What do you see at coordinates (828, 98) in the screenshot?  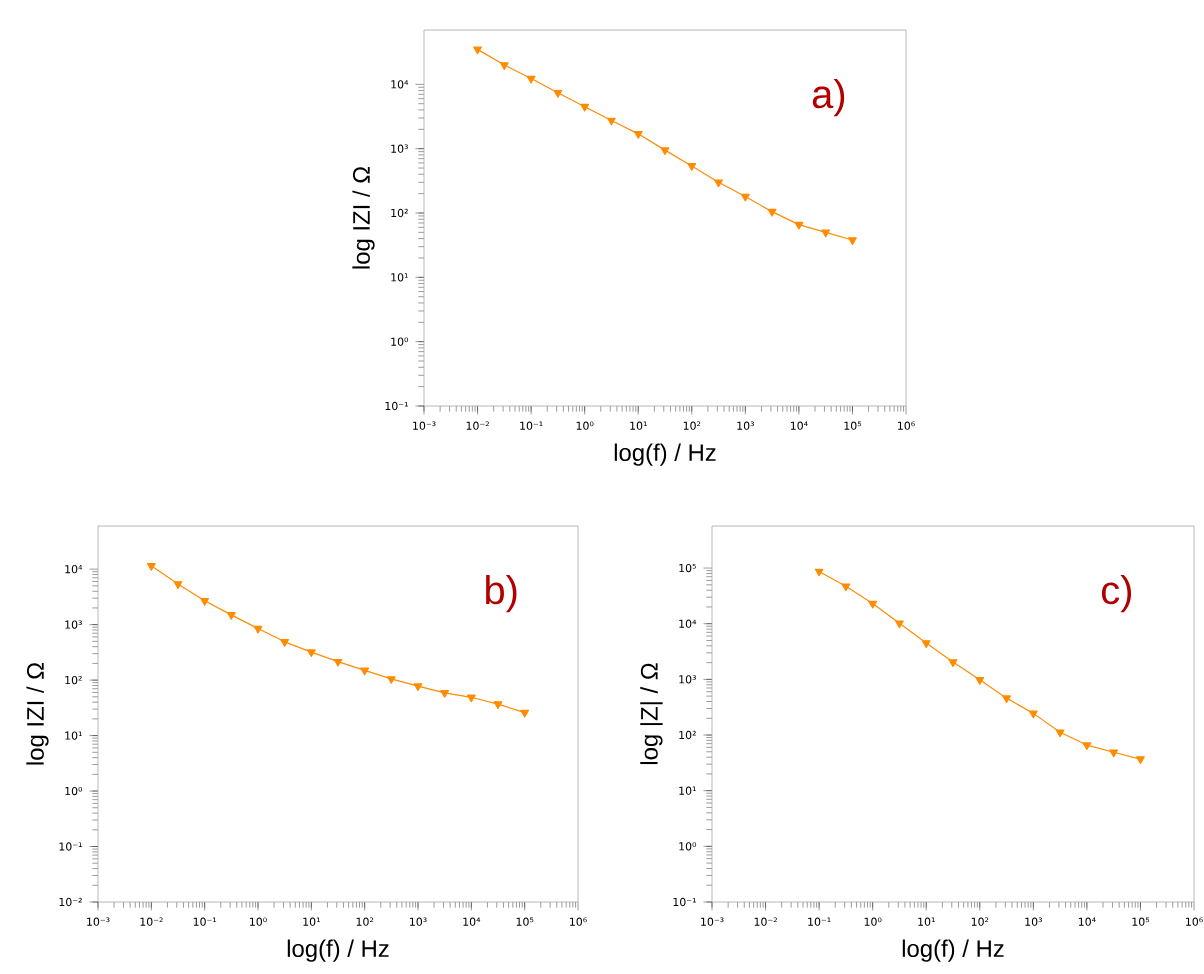 I see `annotation: a)` at bounding box center [828, 98].